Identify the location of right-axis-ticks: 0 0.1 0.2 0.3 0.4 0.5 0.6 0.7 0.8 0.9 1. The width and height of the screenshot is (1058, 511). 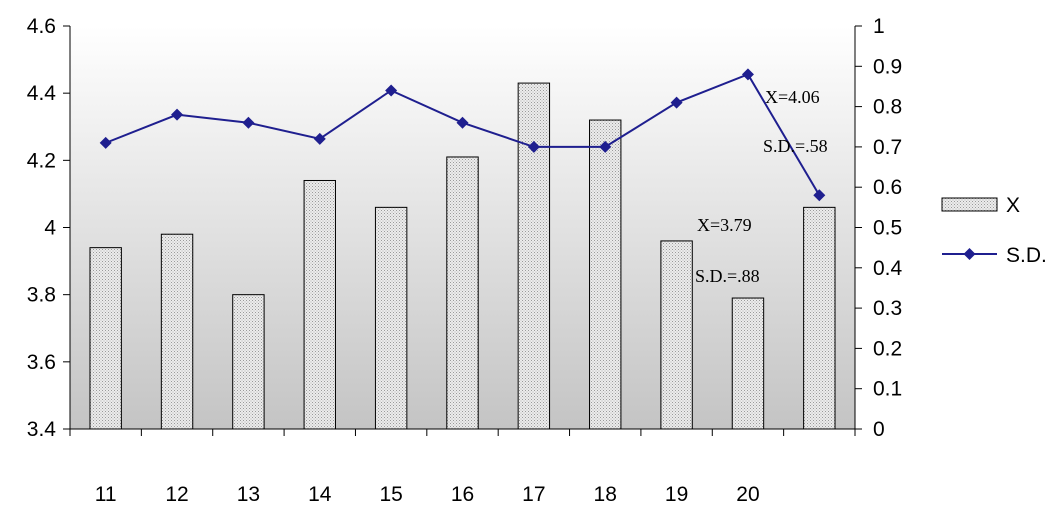
(879, 228).